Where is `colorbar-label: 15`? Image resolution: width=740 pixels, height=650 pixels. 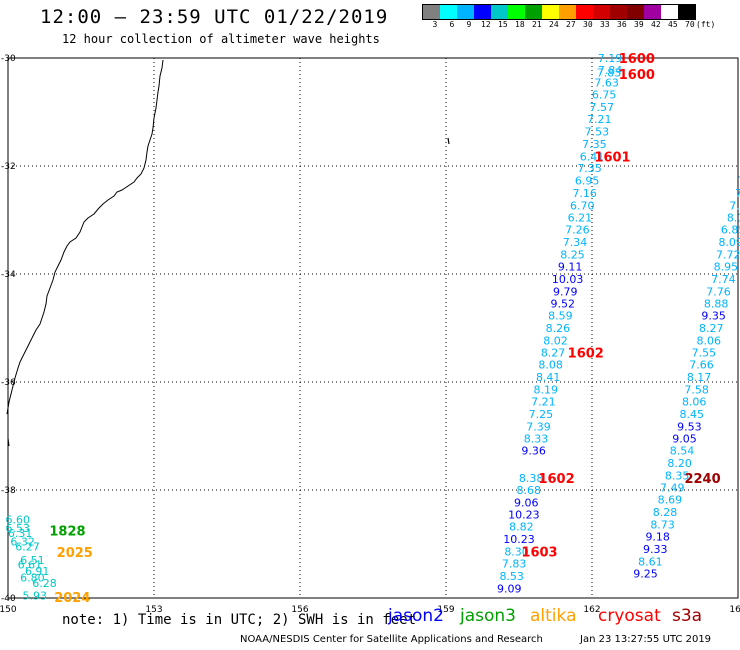 colorbar-label: 15 is located at coordinates (503, 24).